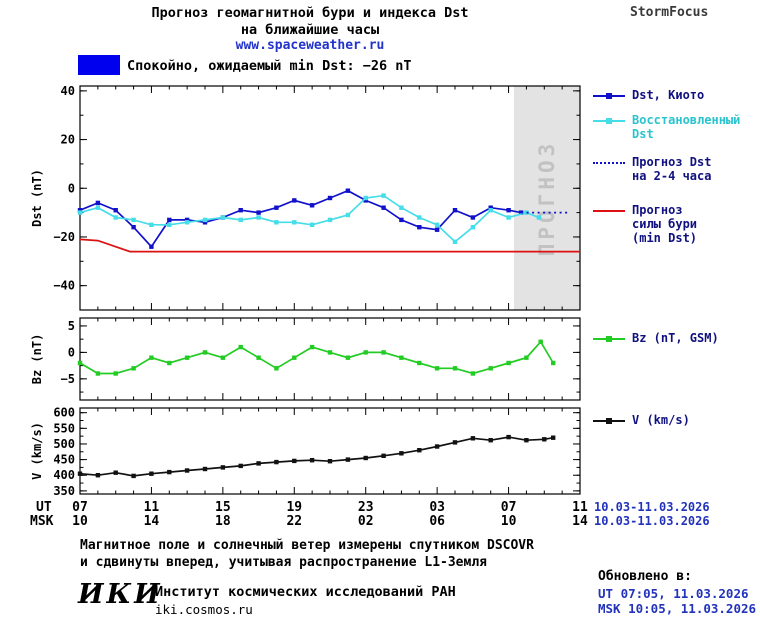 The height and width of the screenshot is (620, 760). I want to click on page-subtitle: на ближайшие часы, so click(310, 30).